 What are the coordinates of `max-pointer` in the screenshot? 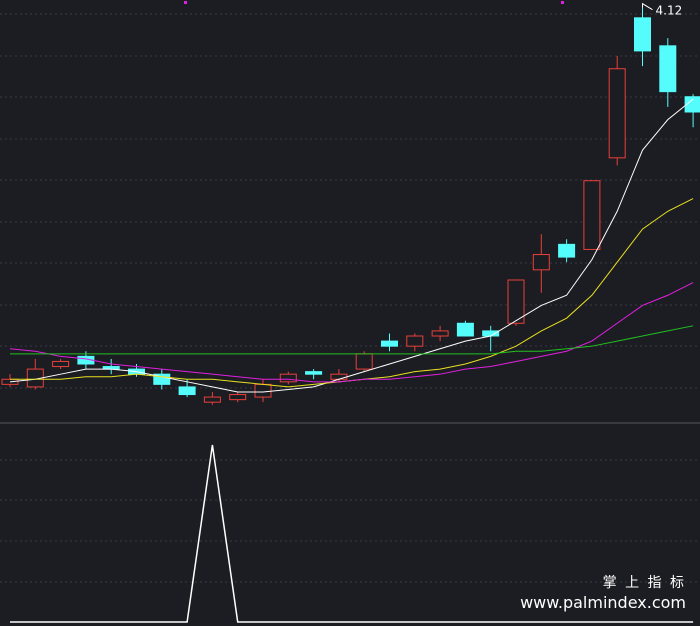 It's located at (647, 6).